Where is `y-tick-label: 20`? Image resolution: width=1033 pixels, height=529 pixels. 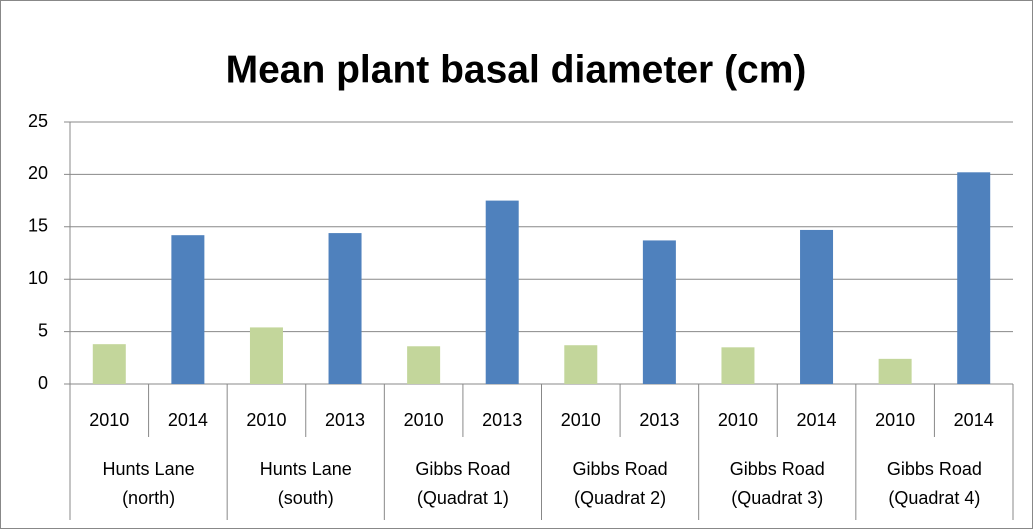
y-tick-label: 20 is located at coordinates (38, 173).